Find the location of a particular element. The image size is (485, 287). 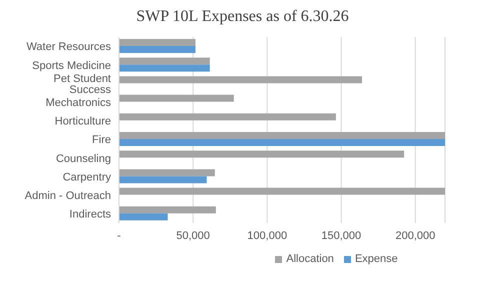

x-tick-label: 100,000 is located at coordinates (267, 236).